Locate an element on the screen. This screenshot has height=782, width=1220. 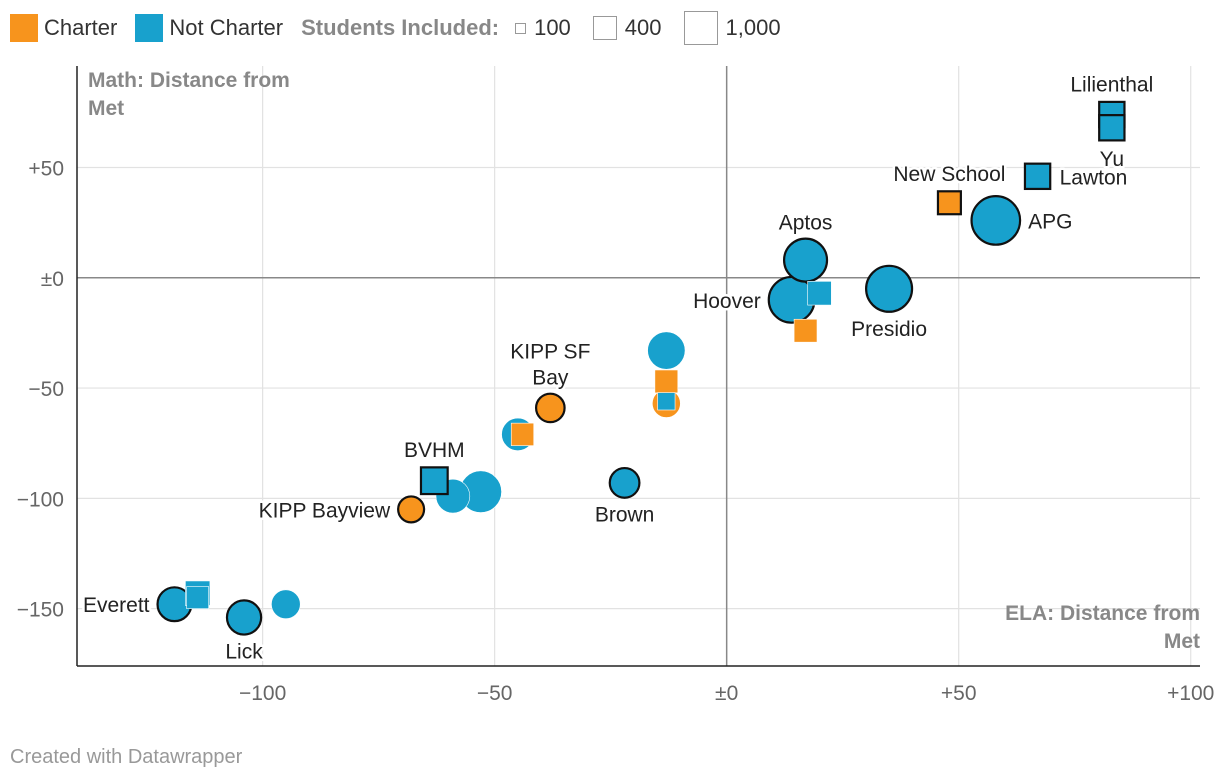
legend-size-100: 100 is located at coordinates (543, 28).